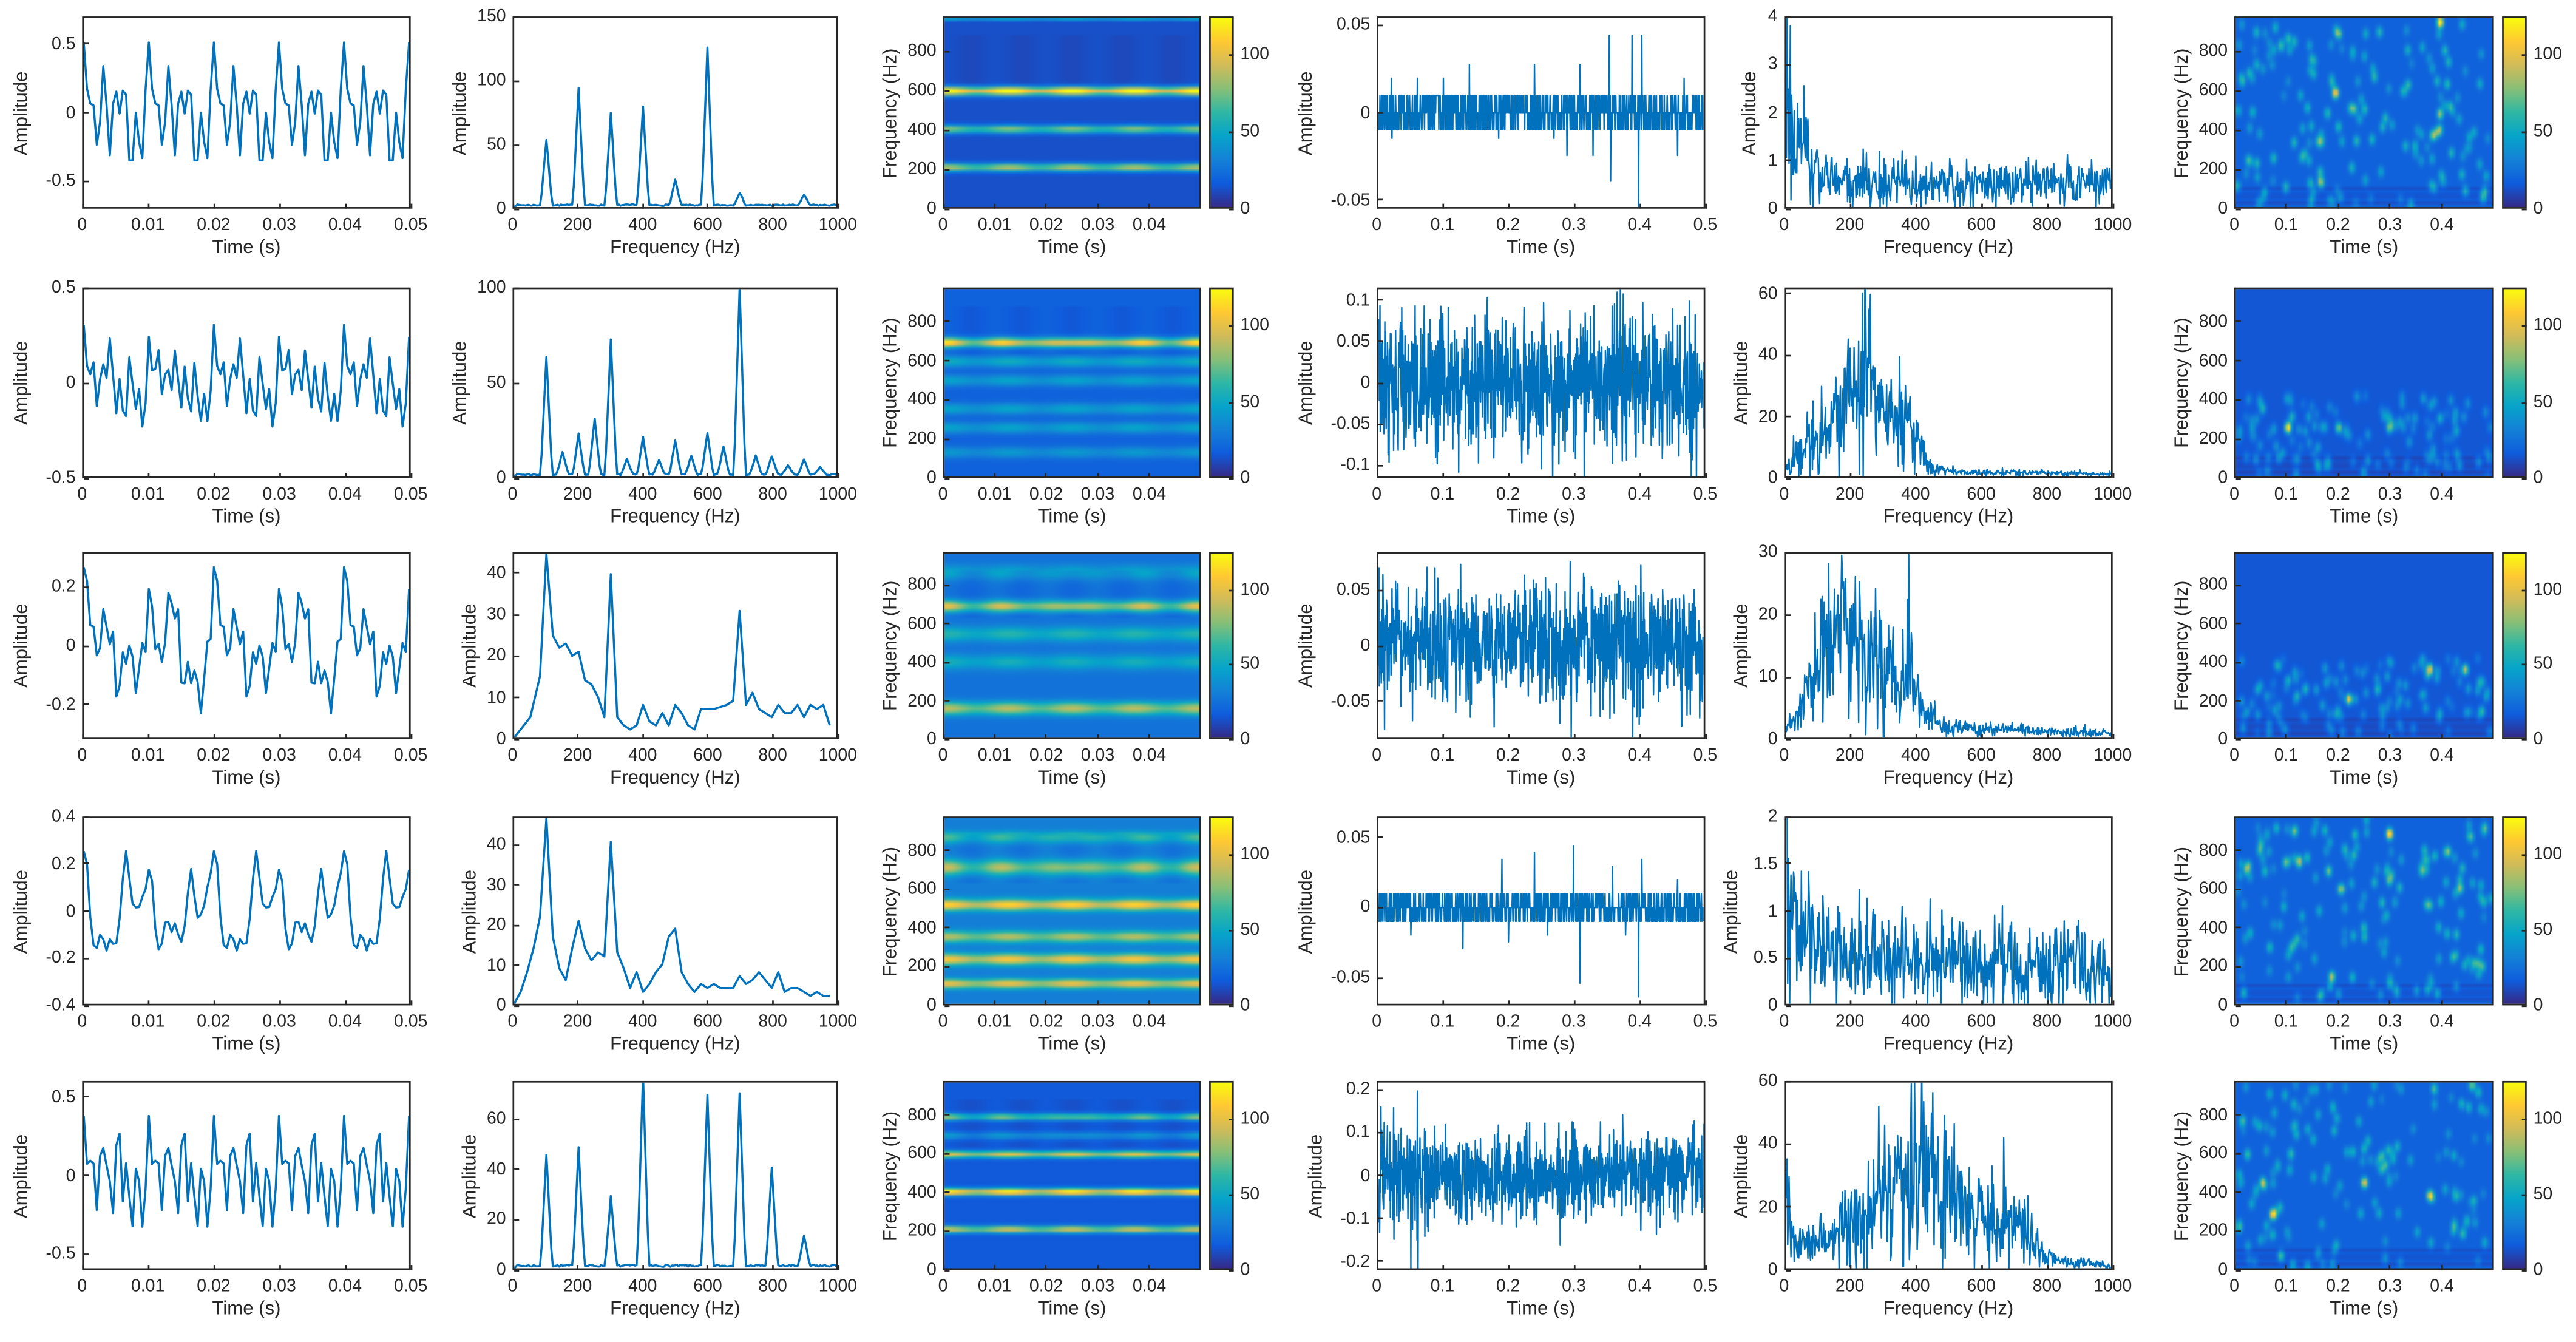 The image size is (2576, 1342). What do you see at coordinates (2514, 382) in the screenshot?
I see `colorbar` at bounding box center [2514, 382].